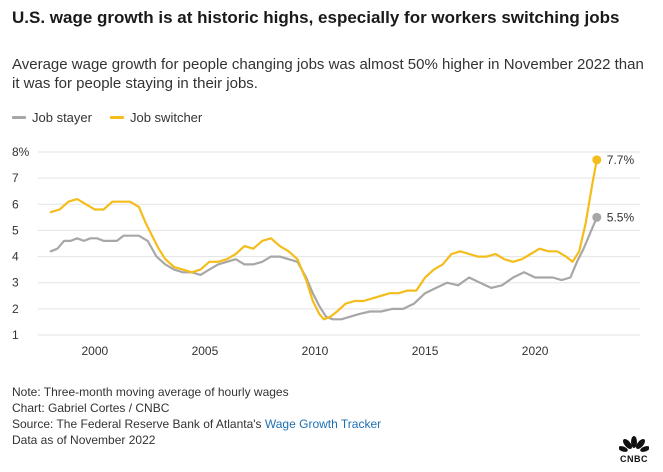 The height and width of the screenshot is (472, 663). I want to click on wage-growth-tracker-link: Wage Growth Tracker, so click(323, 424).